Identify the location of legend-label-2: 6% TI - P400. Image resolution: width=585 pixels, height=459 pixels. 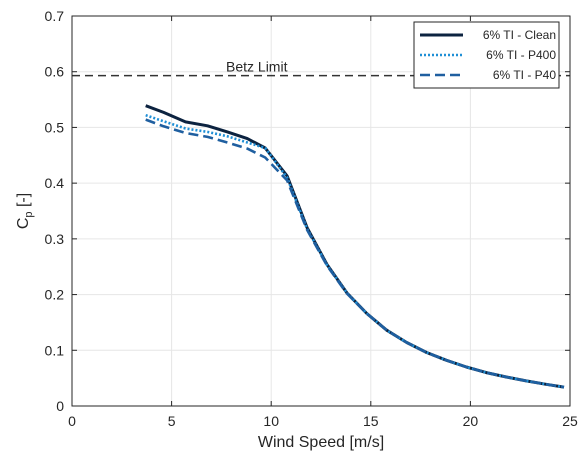
(521, 55).